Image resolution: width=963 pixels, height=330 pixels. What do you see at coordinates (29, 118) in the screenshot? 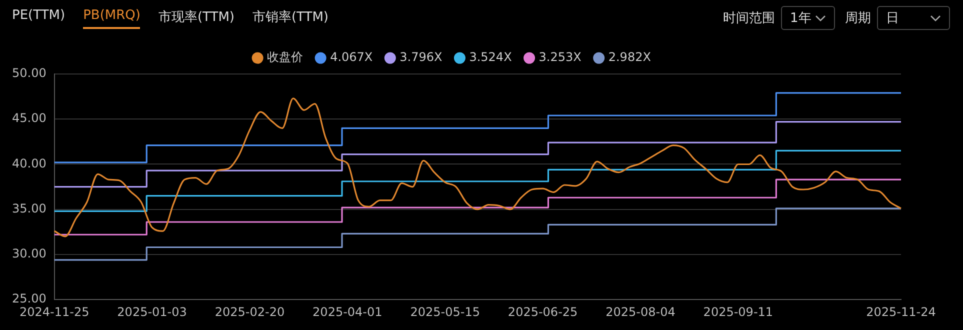
I see `y-tick-label: 45.00` at bounding box center [29, 118].